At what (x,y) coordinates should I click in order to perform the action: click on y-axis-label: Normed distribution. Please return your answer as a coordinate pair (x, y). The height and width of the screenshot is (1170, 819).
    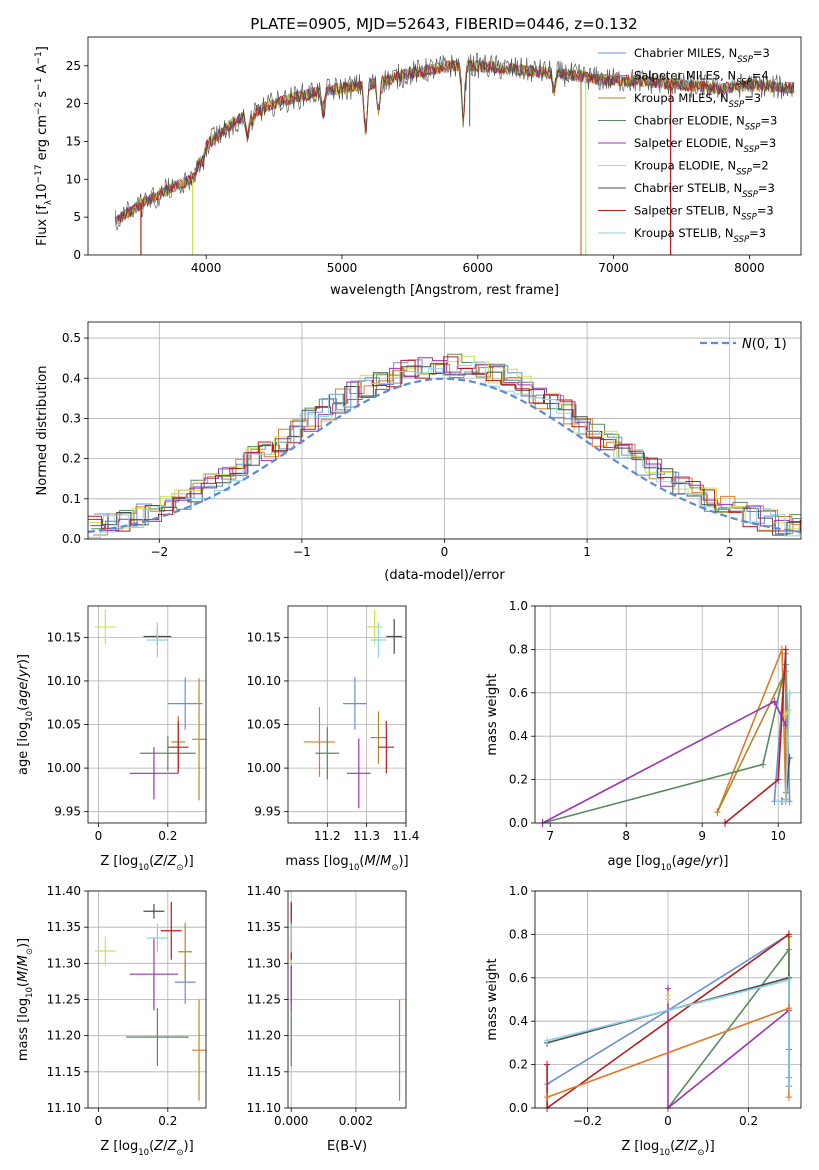
    Looking at the image, I should click on (42, 431).